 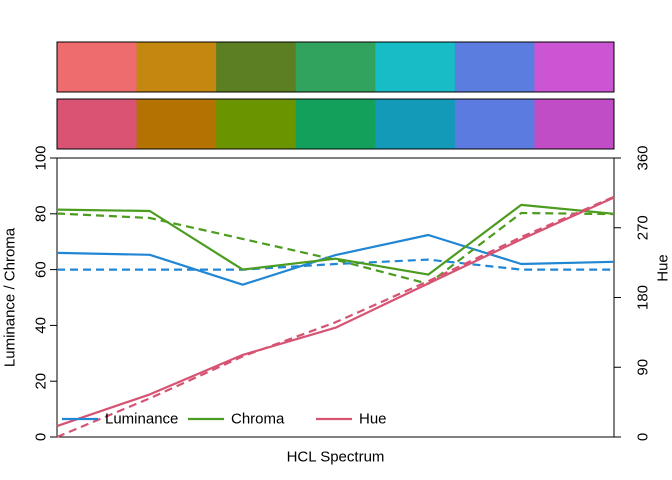 I want to click on left-tick-label-80: 80, so click(x=41, y=213).